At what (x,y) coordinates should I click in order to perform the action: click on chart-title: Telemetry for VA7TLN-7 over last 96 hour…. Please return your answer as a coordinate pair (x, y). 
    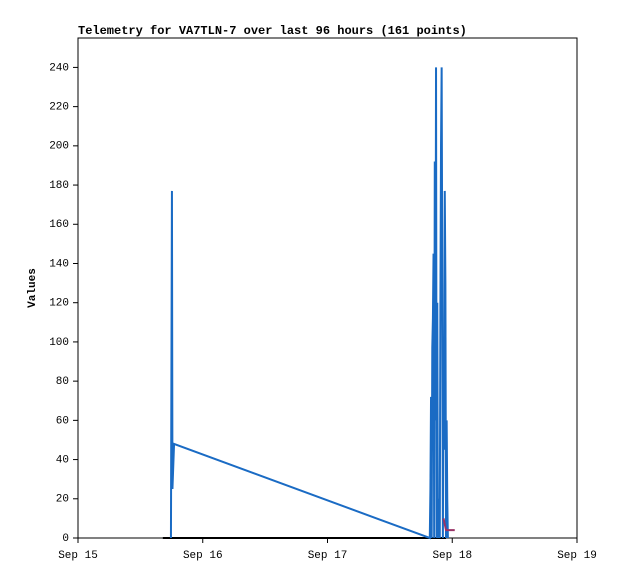
    Looking at the image, I should click on (272, 31).